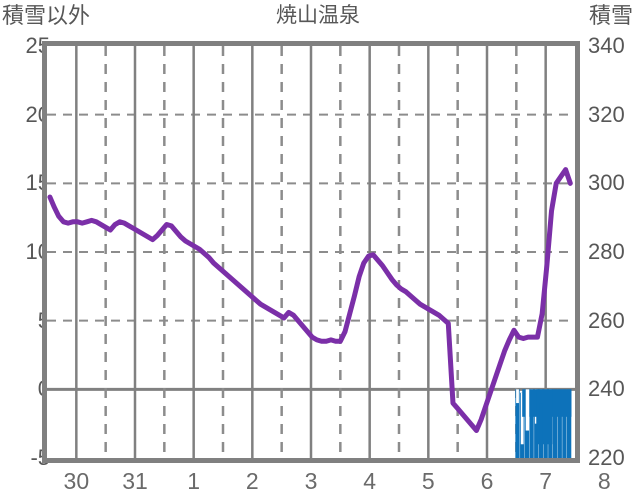  I want to click on y-tick-right: 220, so click(606, 457).